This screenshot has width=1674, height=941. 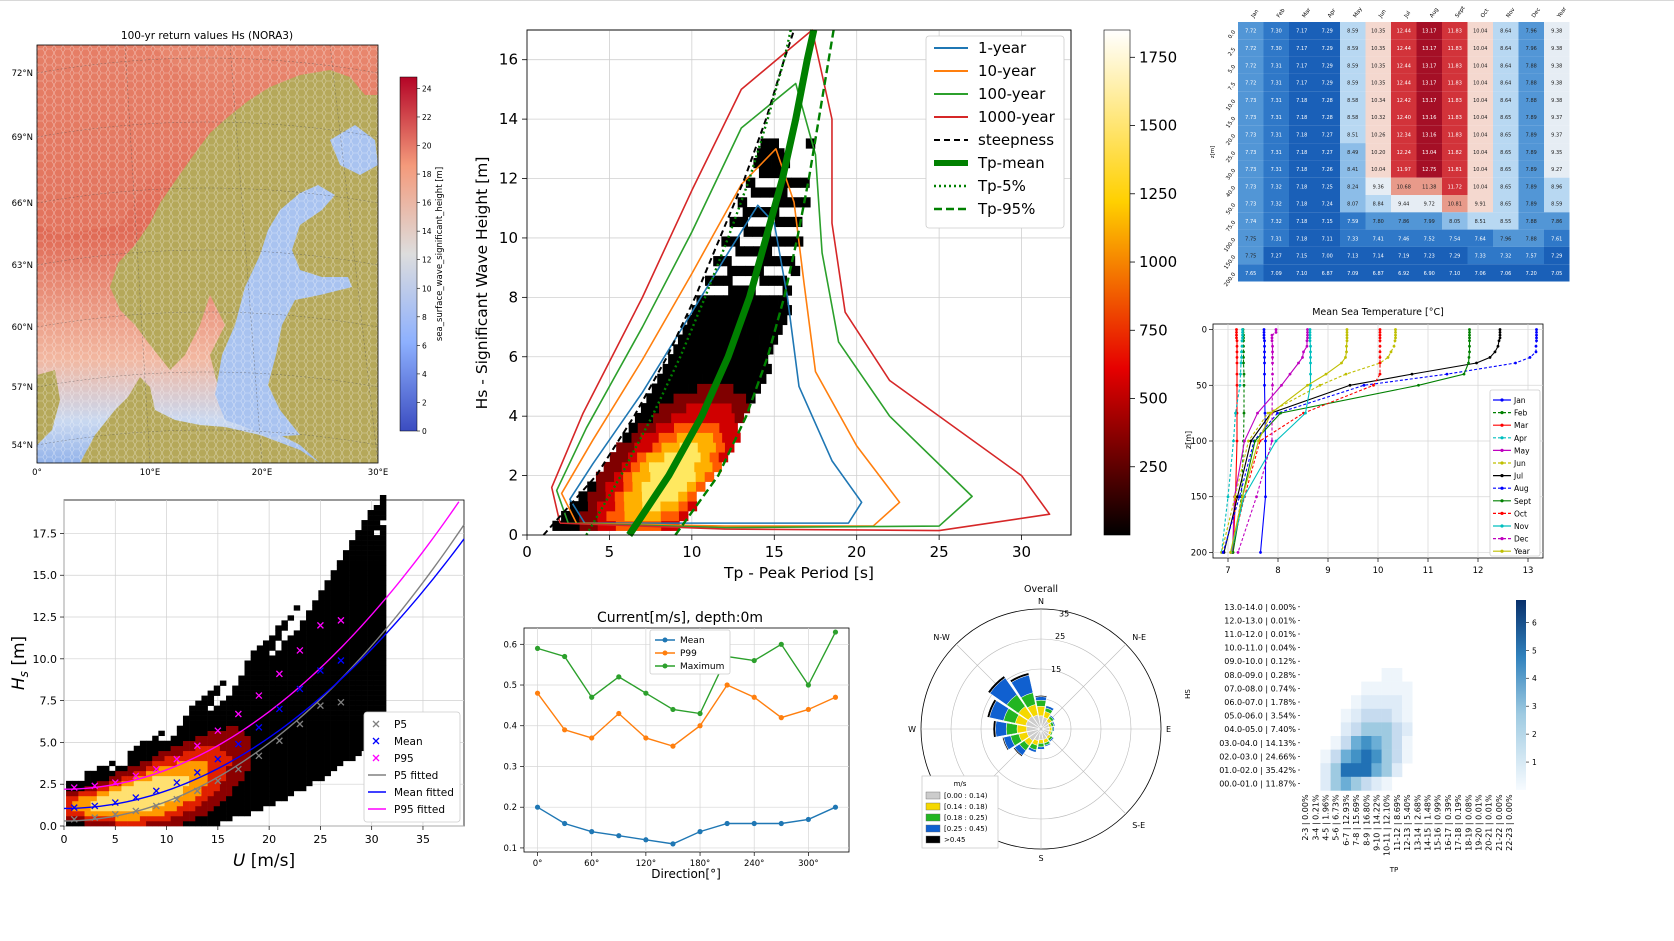 I want to click on temperature-table-value: 7.57, so click(x=1531, y=257).